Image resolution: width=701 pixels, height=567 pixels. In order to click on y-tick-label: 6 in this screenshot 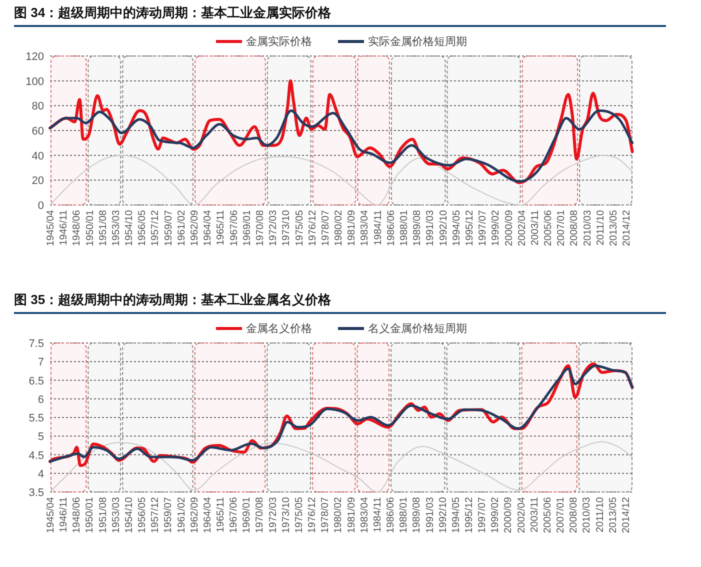, I will do `click(41, 400)`.